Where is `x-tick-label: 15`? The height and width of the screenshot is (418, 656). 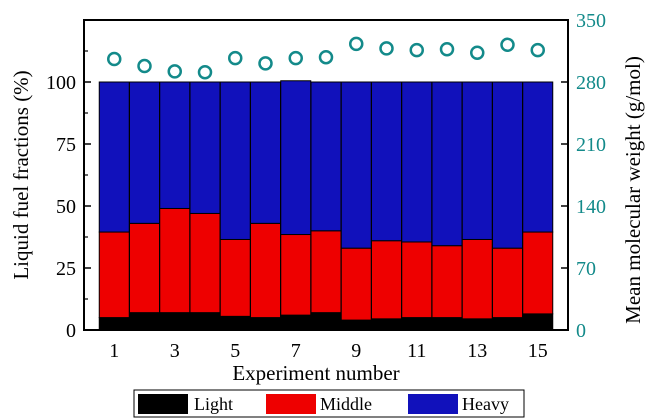
x-tick-label: 15 is located at coordinates (538, 351).